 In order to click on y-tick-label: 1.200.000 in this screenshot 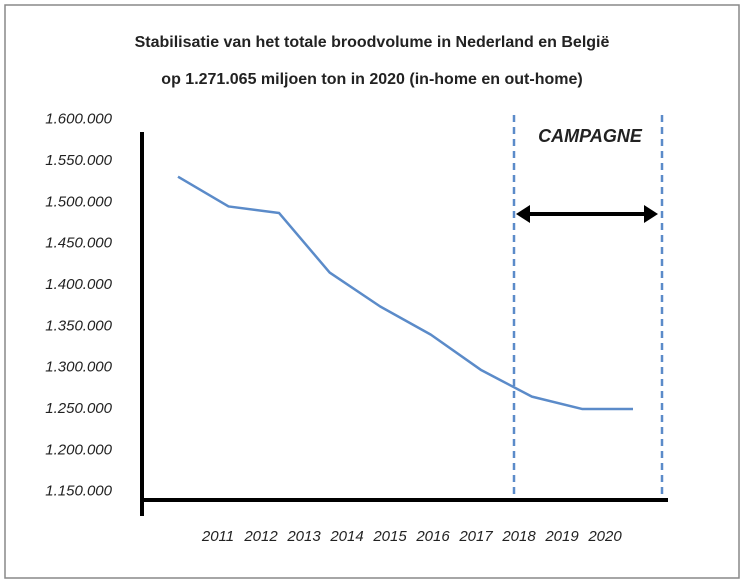, I will do `click(78, 449)`.